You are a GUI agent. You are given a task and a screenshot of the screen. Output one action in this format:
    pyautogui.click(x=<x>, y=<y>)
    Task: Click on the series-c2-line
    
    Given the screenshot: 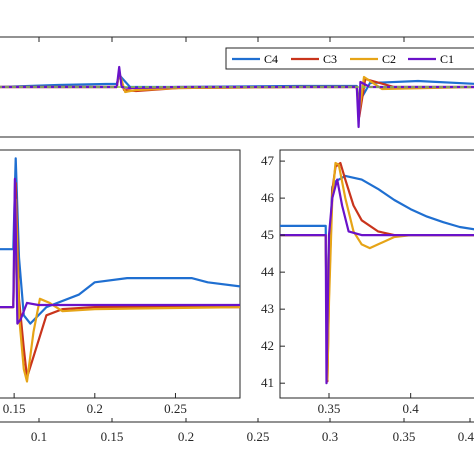 What is the action you would take?
    pyautogui.click(x=237, y=92)
    